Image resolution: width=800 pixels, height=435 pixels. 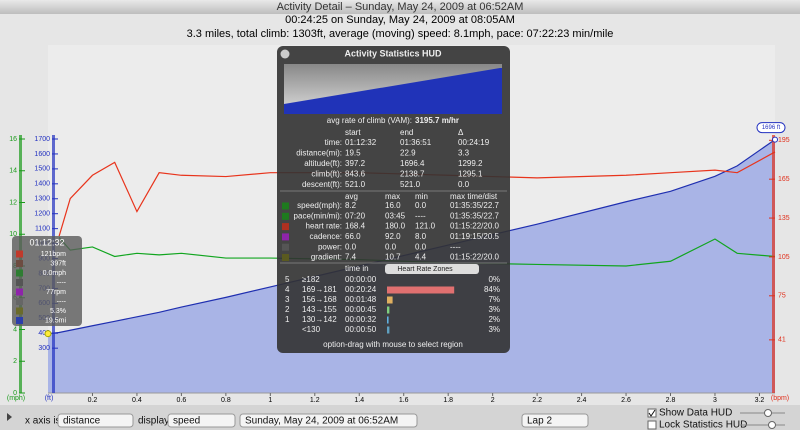 I want to click on cell: 01:12:32, so click(x=361, y=142).